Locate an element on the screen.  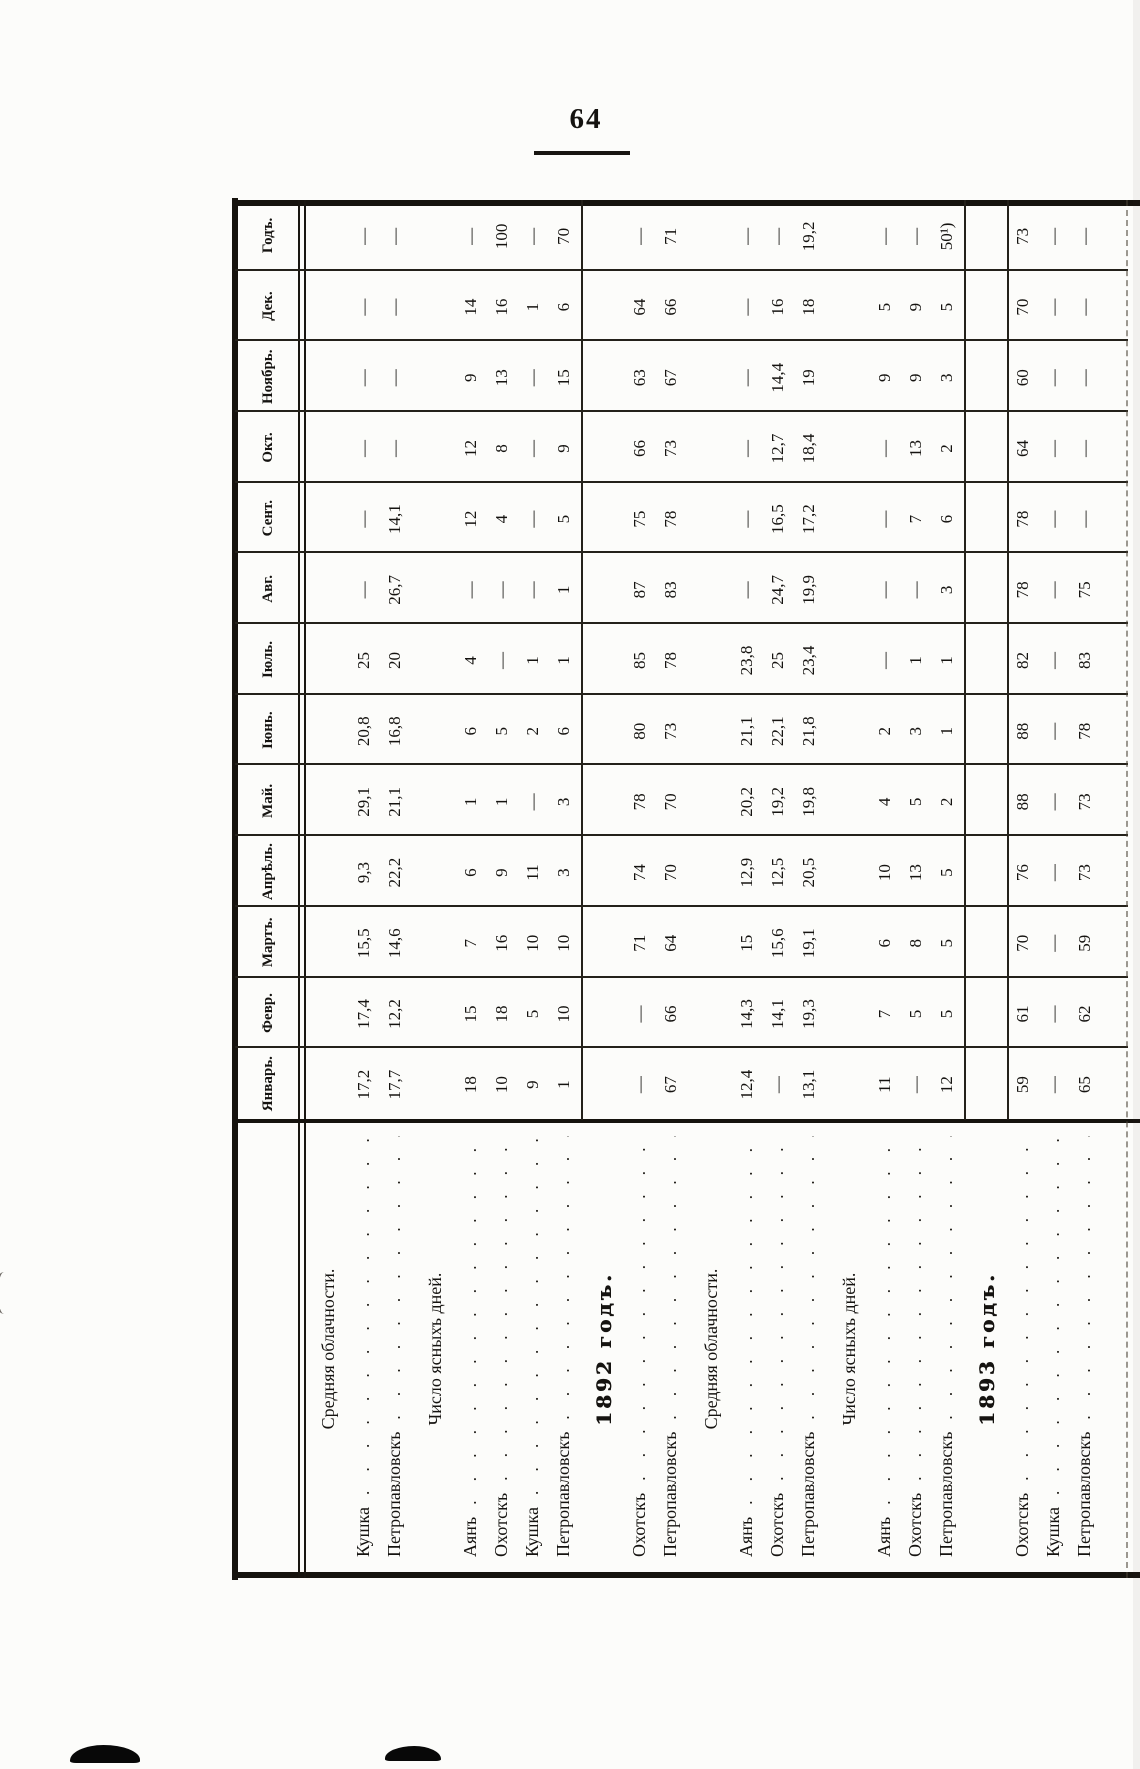
cell-value: 63 is located at coordinates (639, 378).